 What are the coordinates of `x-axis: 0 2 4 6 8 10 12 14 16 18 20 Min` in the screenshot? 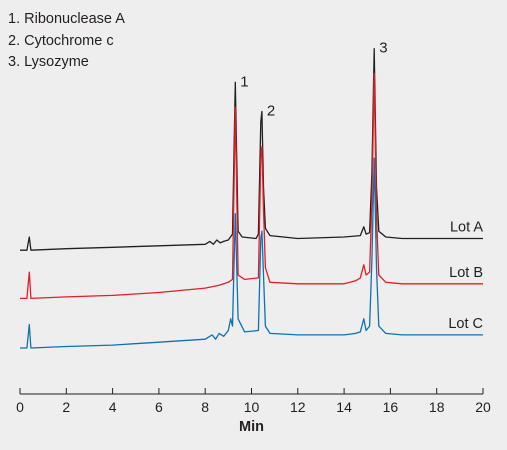 It's located at (253, 411).